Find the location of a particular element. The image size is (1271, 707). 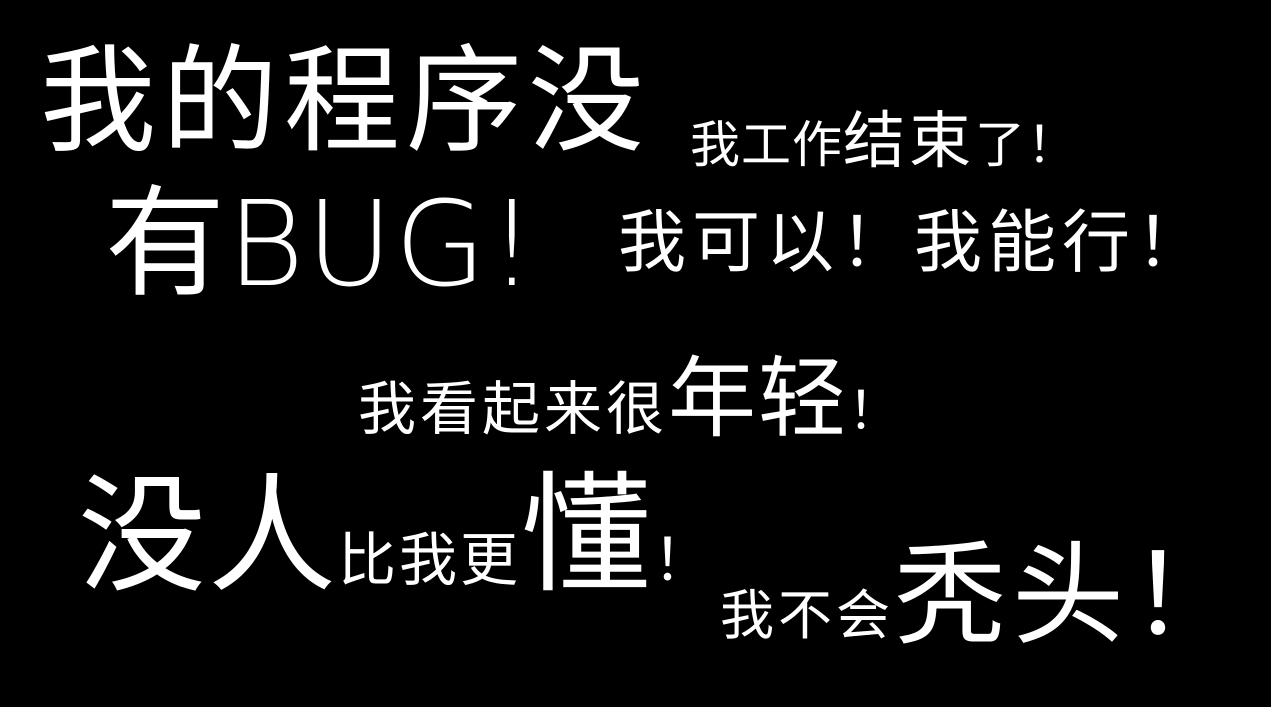

phrase-i-can-do-it: 我可以！我能行！ is located at coordinates (914, 244).